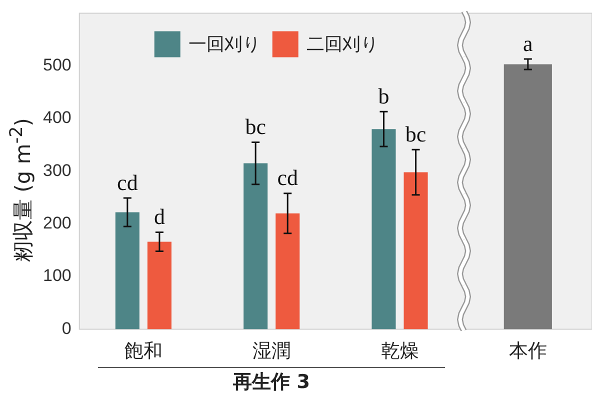 The image size is (592, 406). I want to click on x-tick-label: 飽和, so click(143, 351).